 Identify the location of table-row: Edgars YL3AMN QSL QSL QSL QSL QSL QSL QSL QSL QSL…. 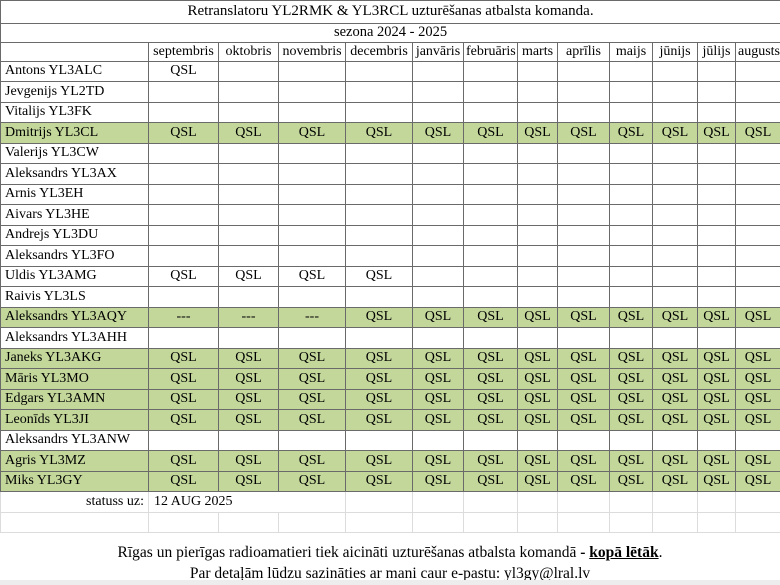
(390, 399).